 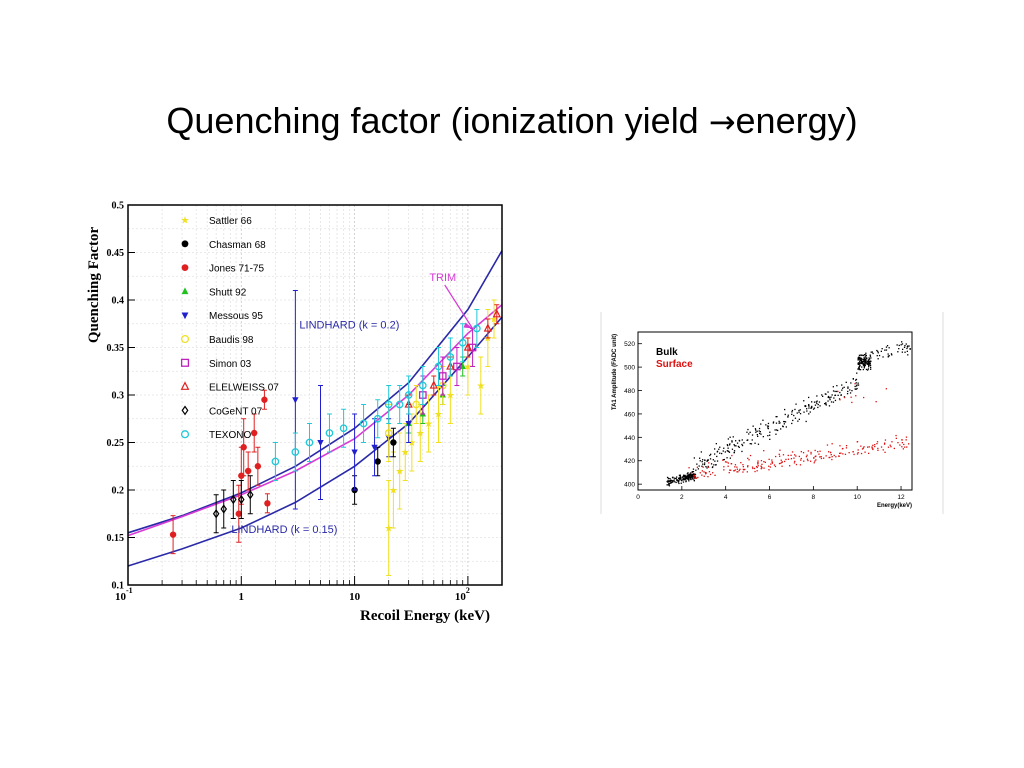 What do you see at coordinates (242, 597) in the screenshot?
I see `qf-x-tick-label: 1` at bounding box center [242, 597].